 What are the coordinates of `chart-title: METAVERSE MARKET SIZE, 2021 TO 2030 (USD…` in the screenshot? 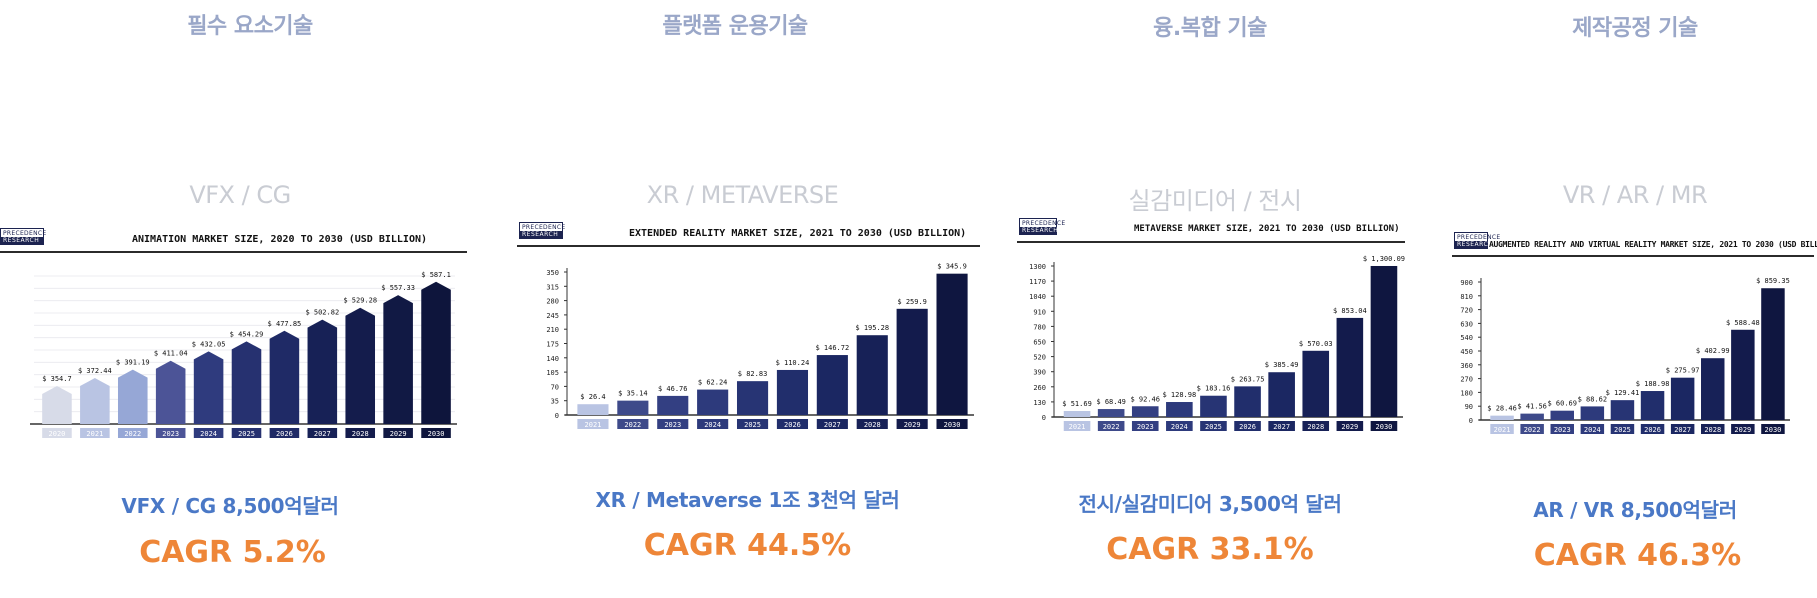 It's located at (1267, 229).